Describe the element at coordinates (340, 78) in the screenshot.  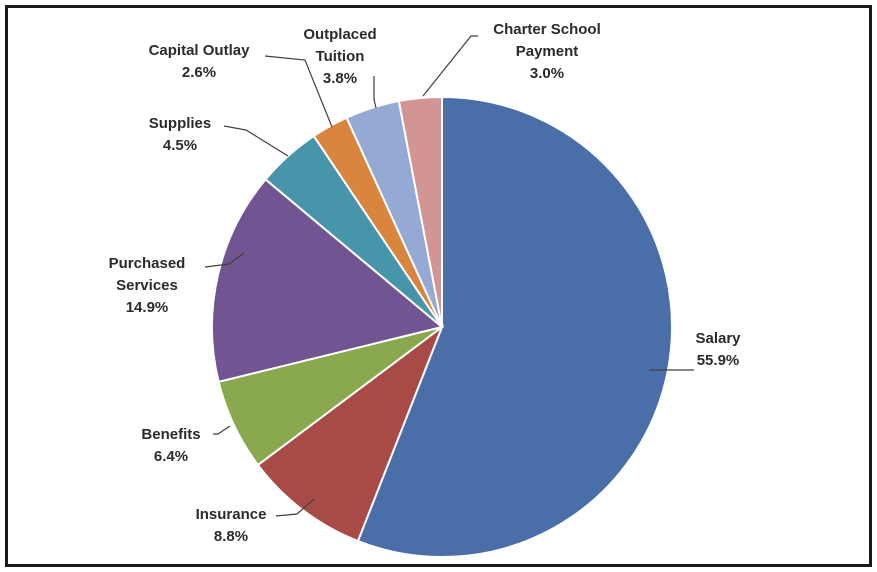
I see `slice-percent: 3.8%` at that location.